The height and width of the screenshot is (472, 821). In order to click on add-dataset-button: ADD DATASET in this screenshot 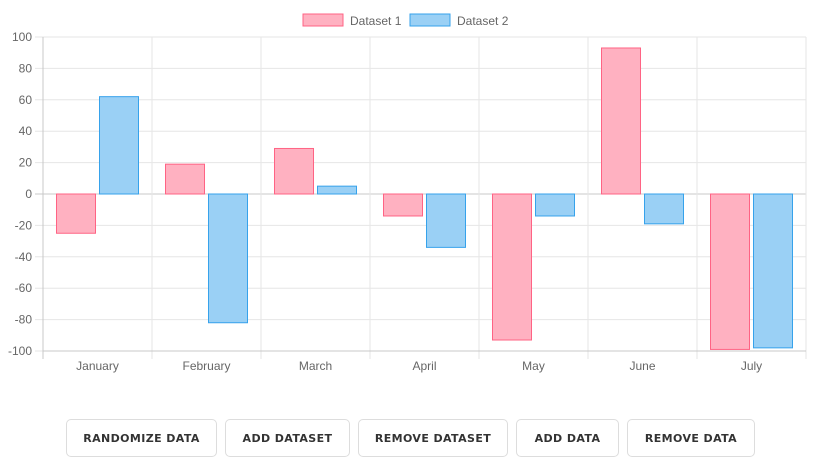, I will do `click(287, 438)`.